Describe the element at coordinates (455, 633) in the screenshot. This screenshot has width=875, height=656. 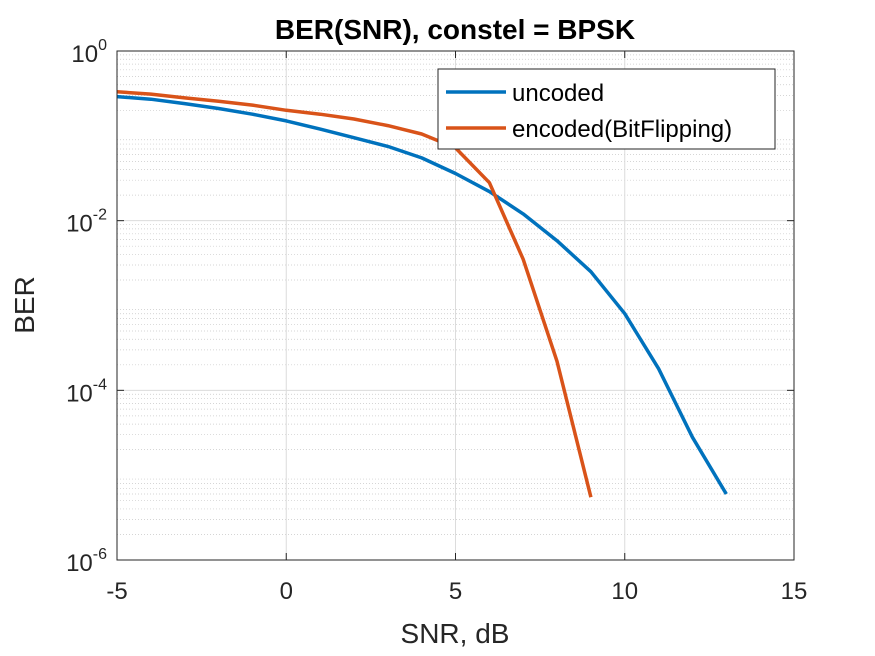
I see `x-axis-label: SNR, dB` at that location.